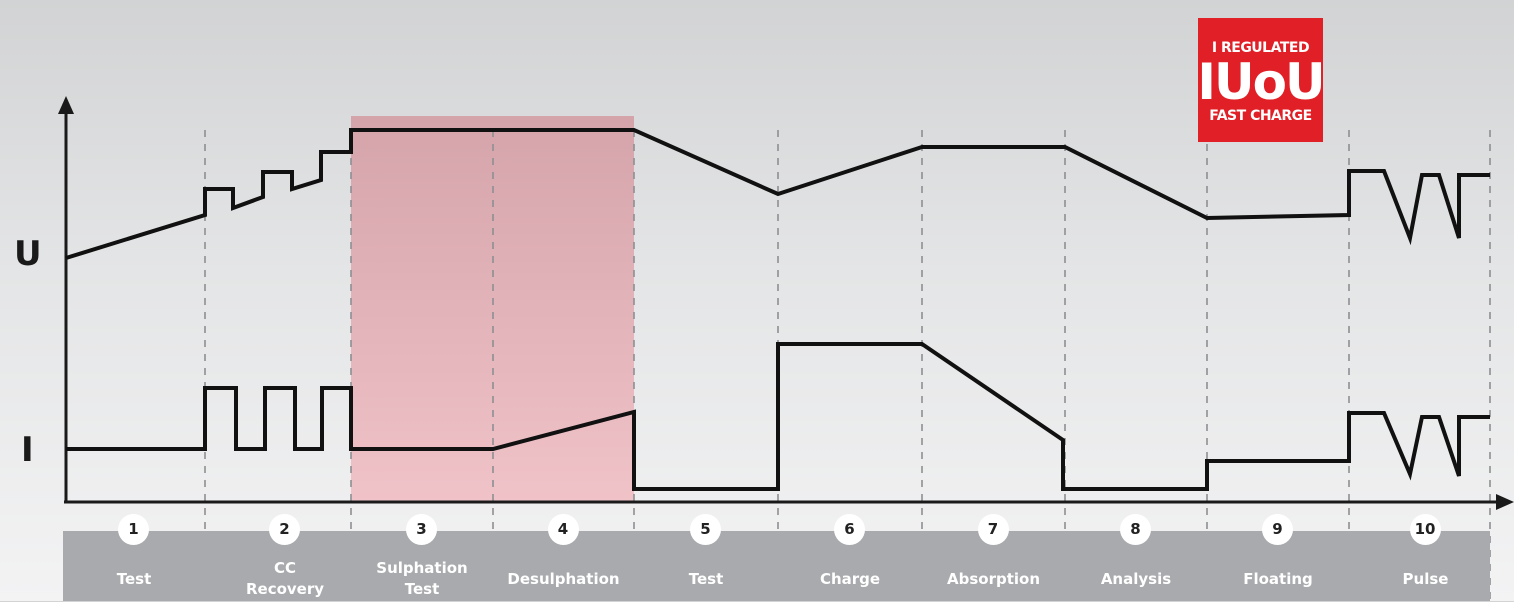  Describe the element at coordinates (66, 105) in the screenshot. I see `y-axis-arrow` at that location.